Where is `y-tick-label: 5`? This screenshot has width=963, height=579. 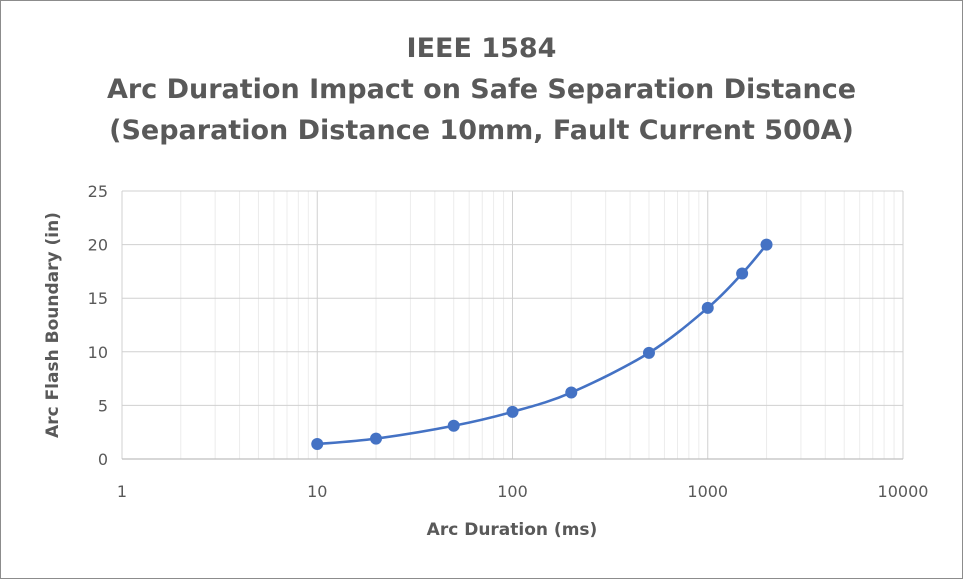
y-tick-label: 5 is located at coordinates (103, 405).